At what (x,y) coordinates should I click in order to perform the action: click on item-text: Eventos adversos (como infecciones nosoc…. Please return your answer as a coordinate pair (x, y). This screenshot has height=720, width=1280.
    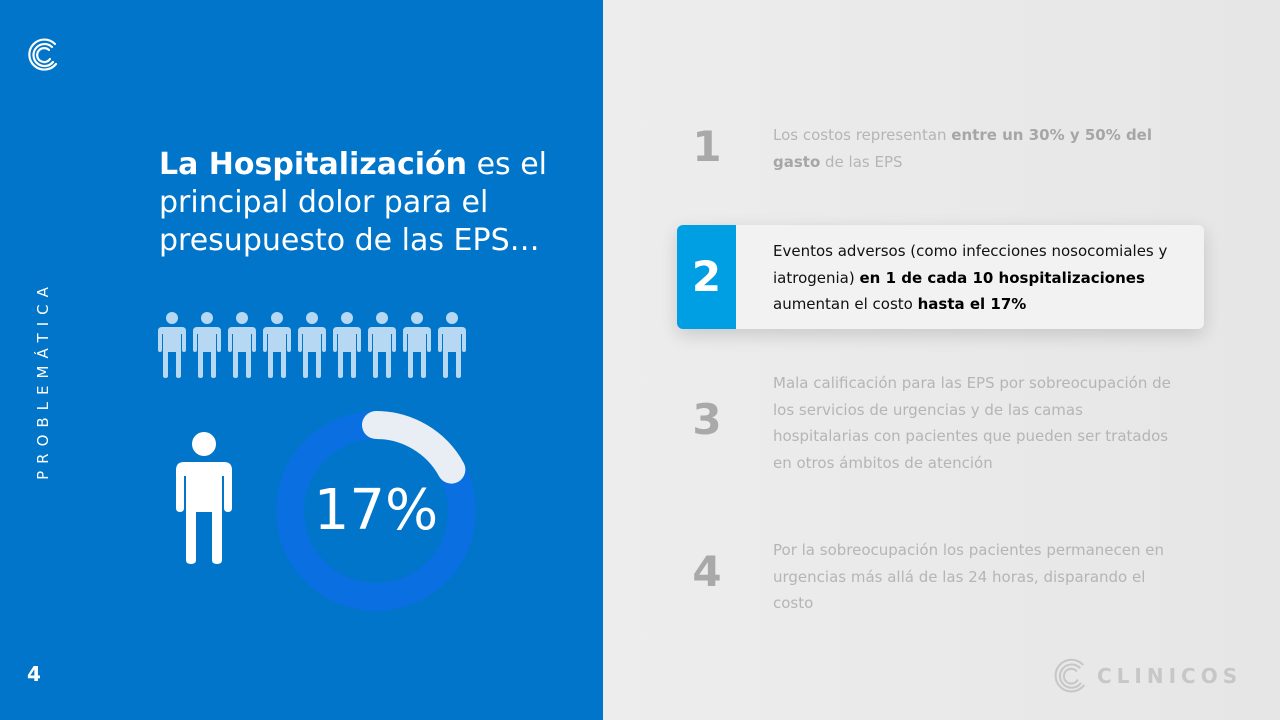
    Looking at the image, I should click on (973, 278).